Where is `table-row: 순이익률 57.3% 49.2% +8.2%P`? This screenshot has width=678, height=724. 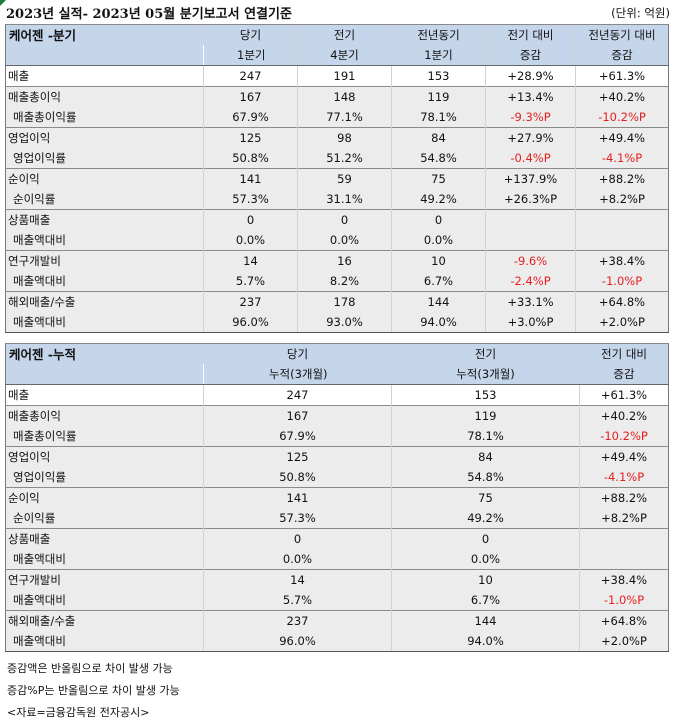
table-row: 순이익률 57.3% 49.2% +8.2%P is located at coordinates (337, 518).